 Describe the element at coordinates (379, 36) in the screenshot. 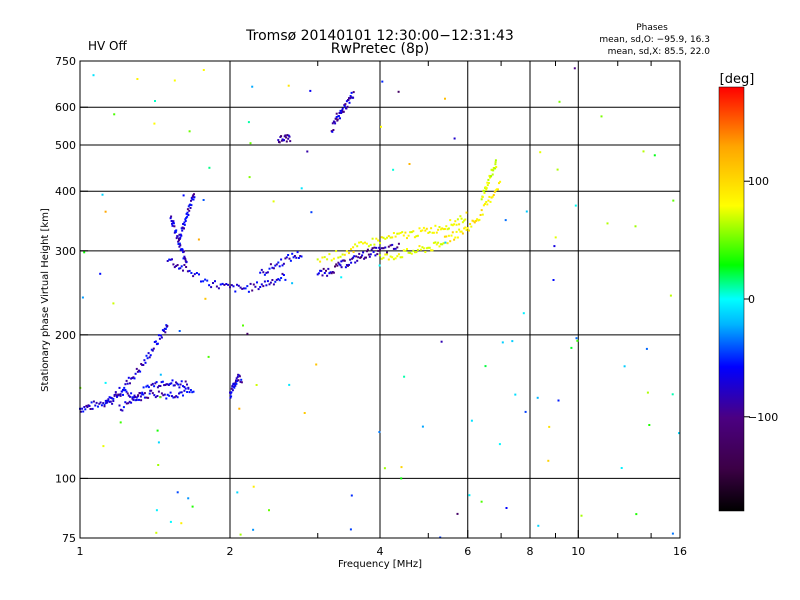

I see `chart-title: Tromsø 20140101 12:30:00−12:31:43` at that location.